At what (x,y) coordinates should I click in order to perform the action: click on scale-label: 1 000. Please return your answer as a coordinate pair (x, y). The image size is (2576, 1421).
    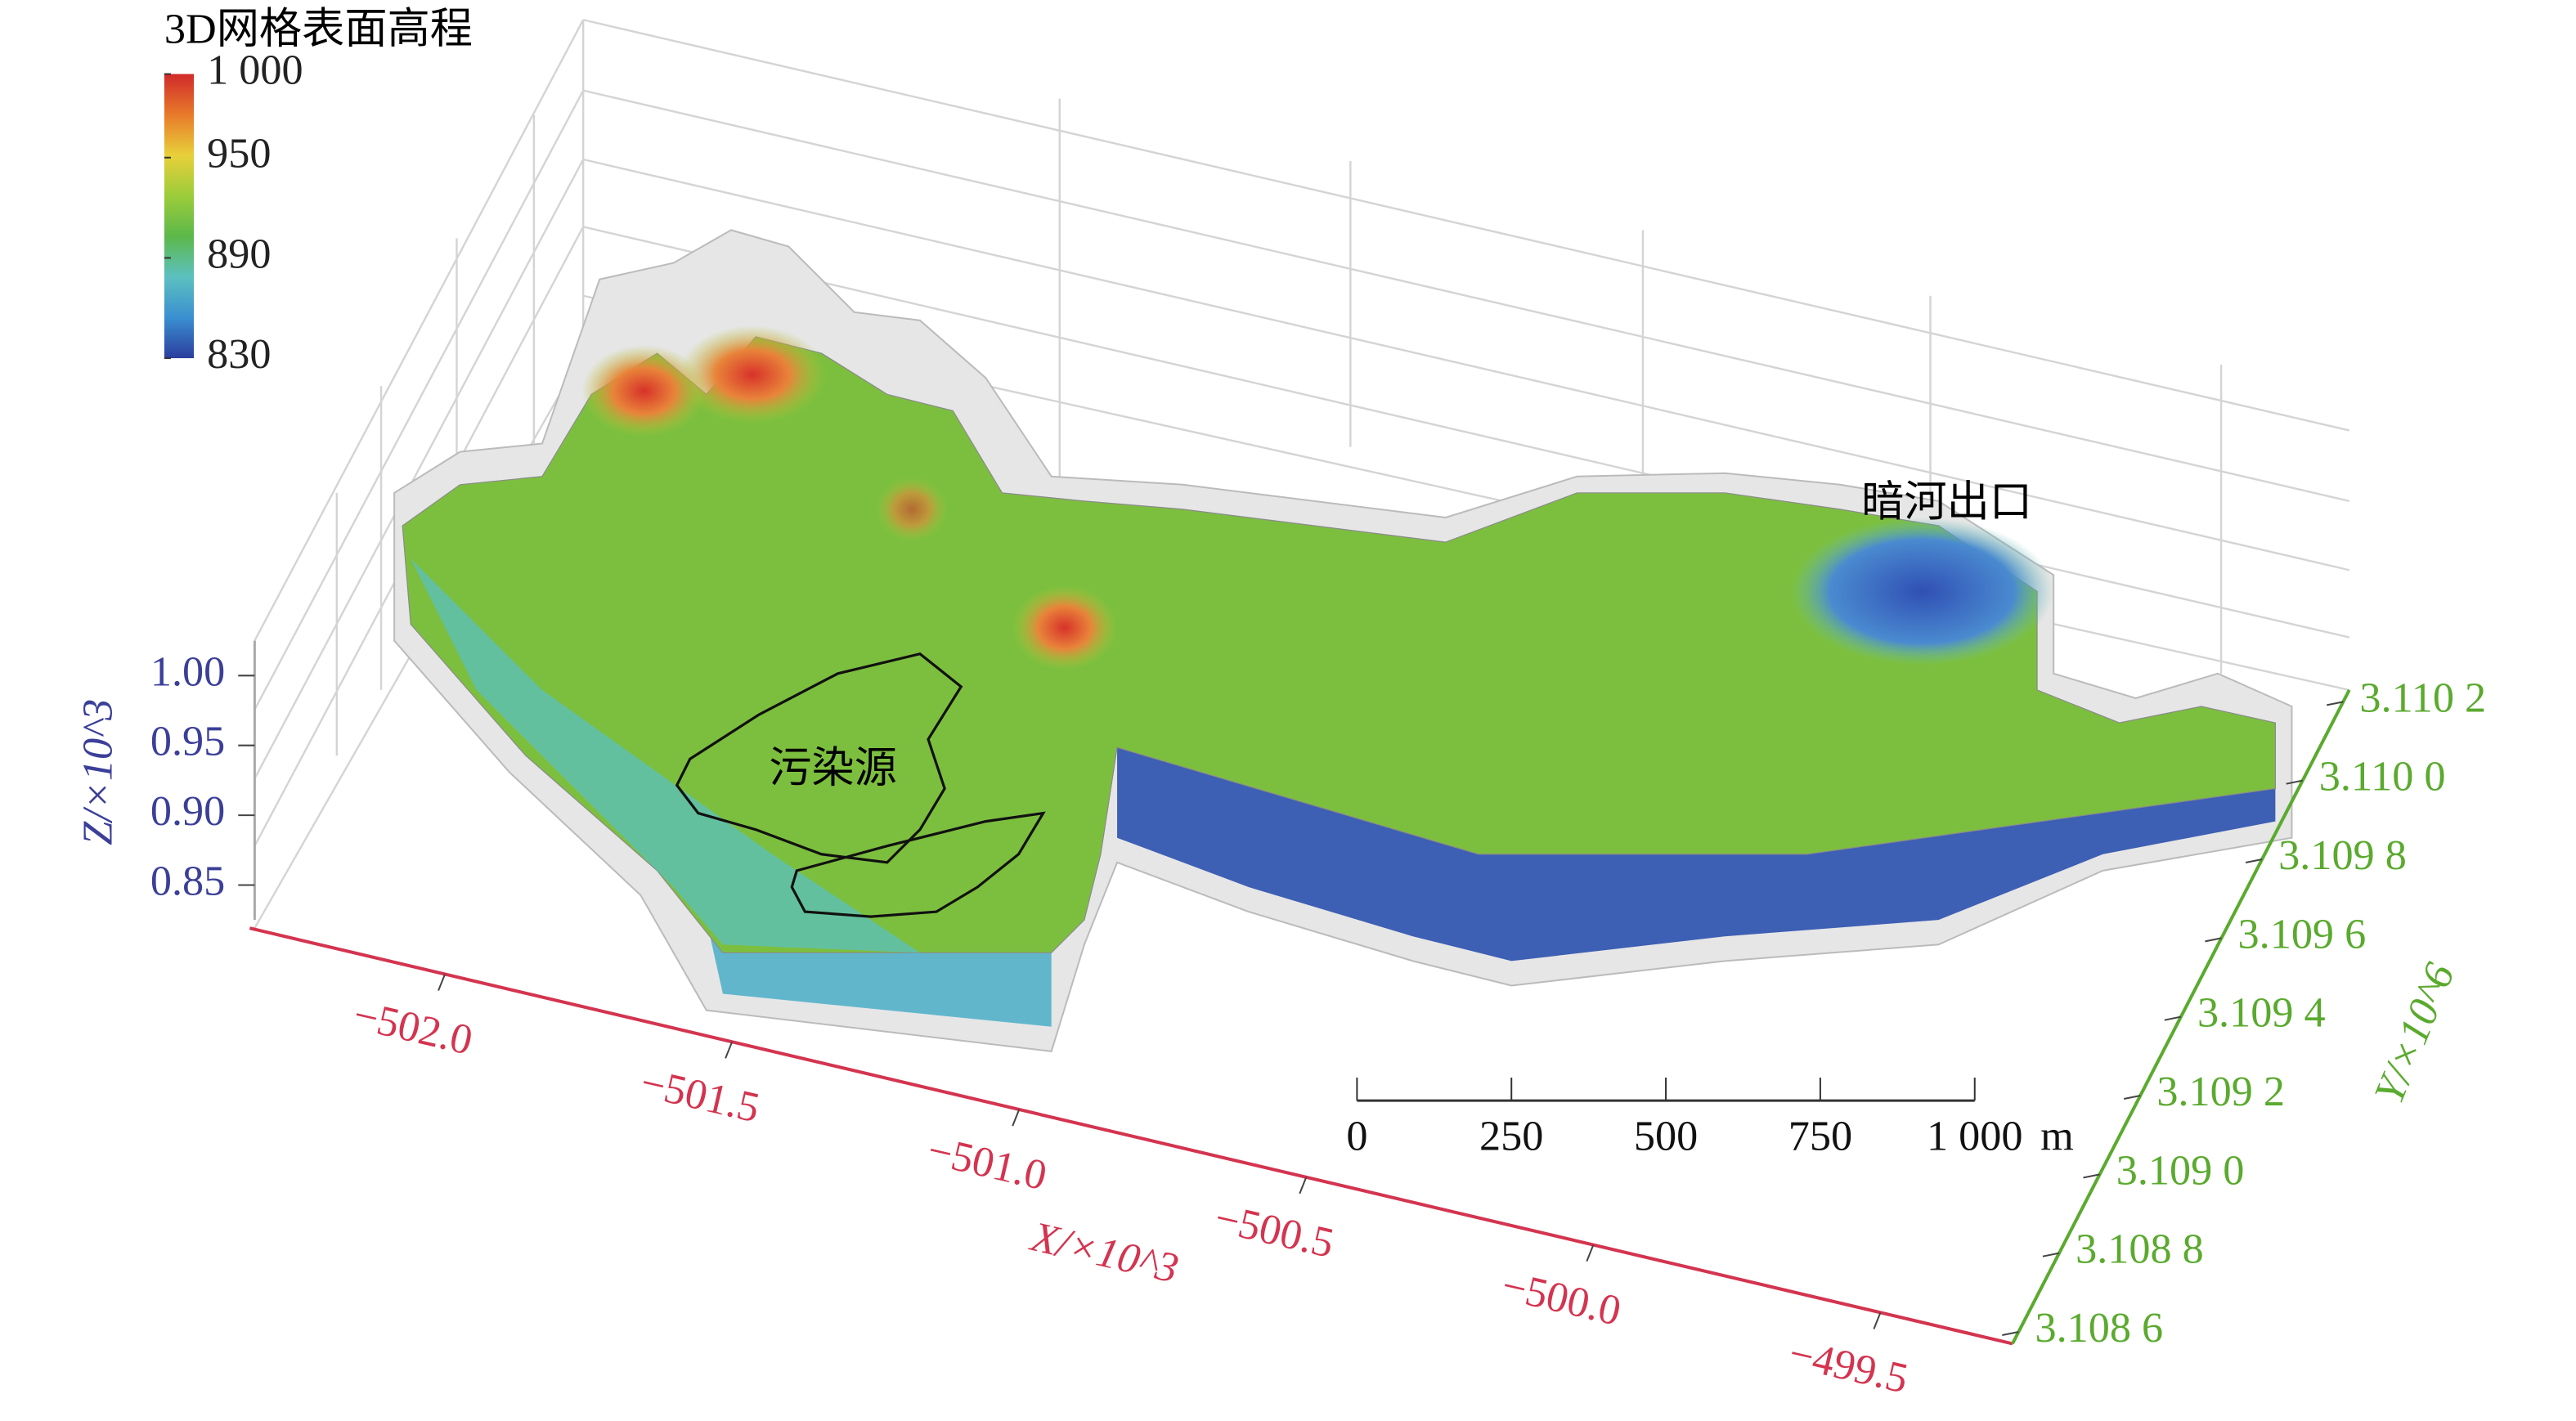
    Looking at the image, I should click on (1975, 1135).